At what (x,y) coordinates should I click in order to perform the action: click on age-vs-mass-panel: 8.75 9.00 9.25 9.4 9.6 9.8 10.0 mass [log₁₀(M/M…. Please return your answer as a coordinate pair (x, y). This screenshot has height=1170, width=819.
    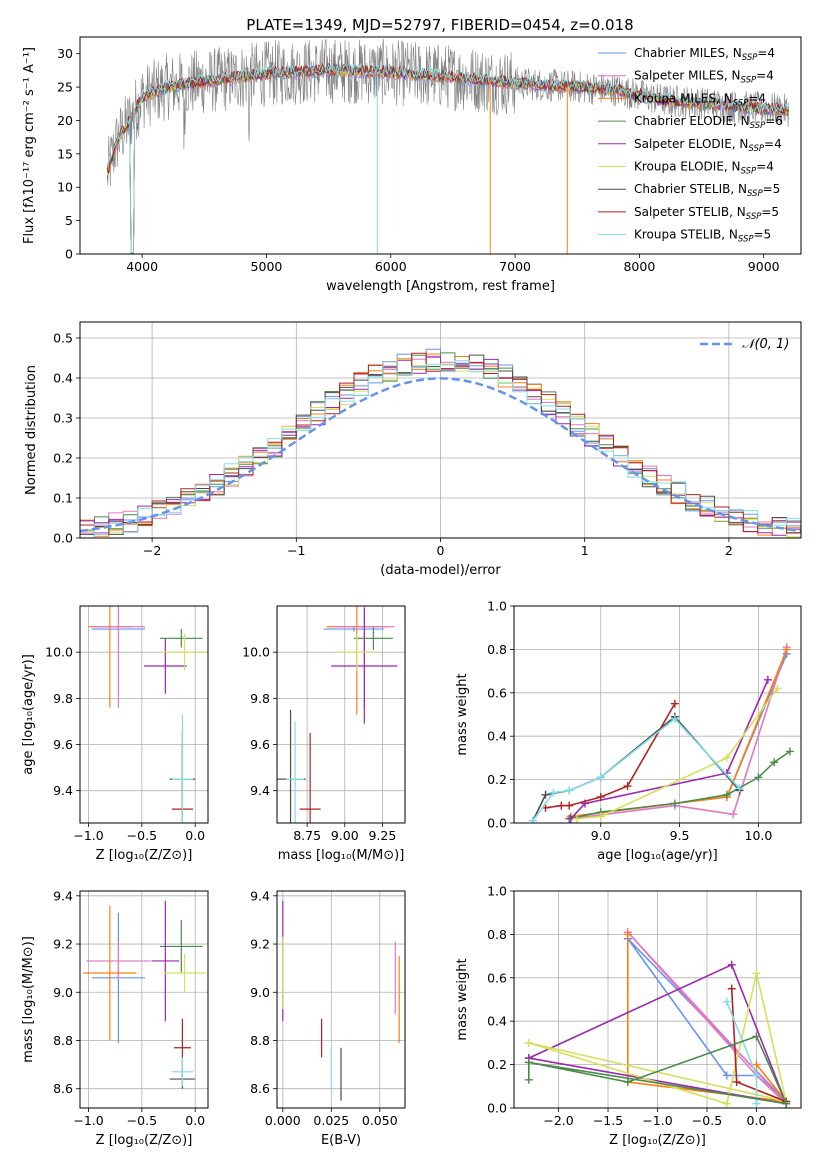
    Looking at the image, I should click on (324, 734).